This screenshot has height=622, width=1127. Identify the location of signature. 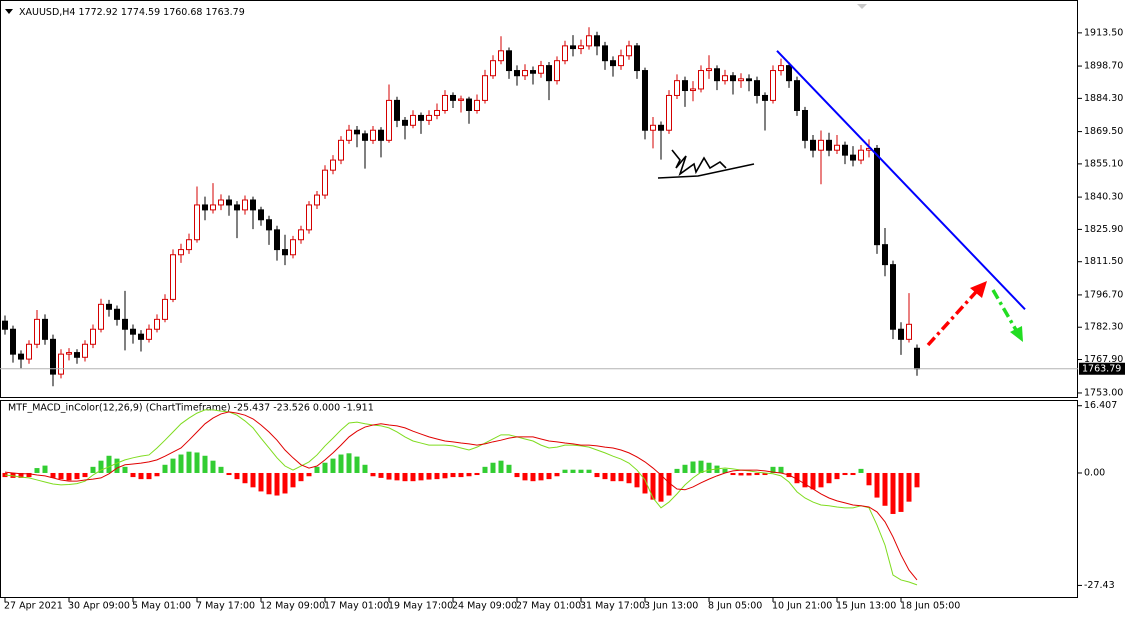
(706, 164).